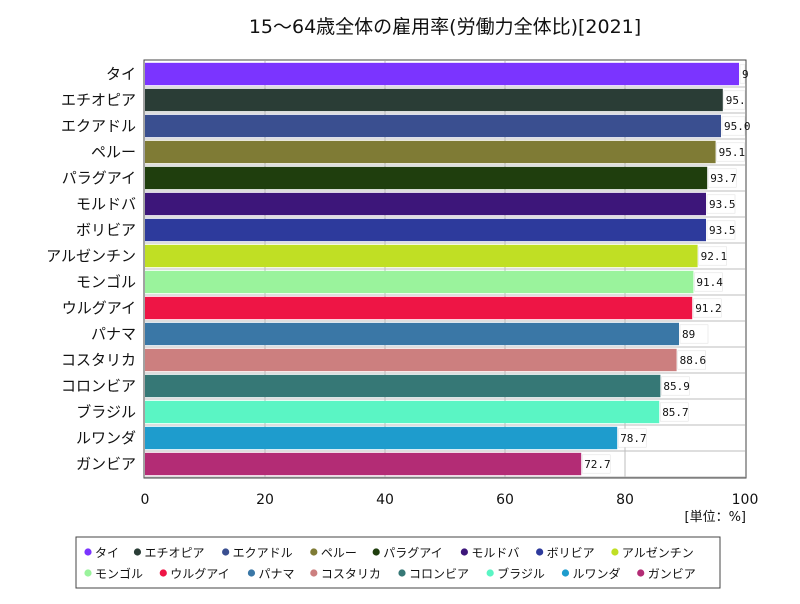 The height and width of the screenshot is (604, 800). Describe the element at coordinates (174, 553) in the screenshot. I see `legend-label: エチオピア` at that location.